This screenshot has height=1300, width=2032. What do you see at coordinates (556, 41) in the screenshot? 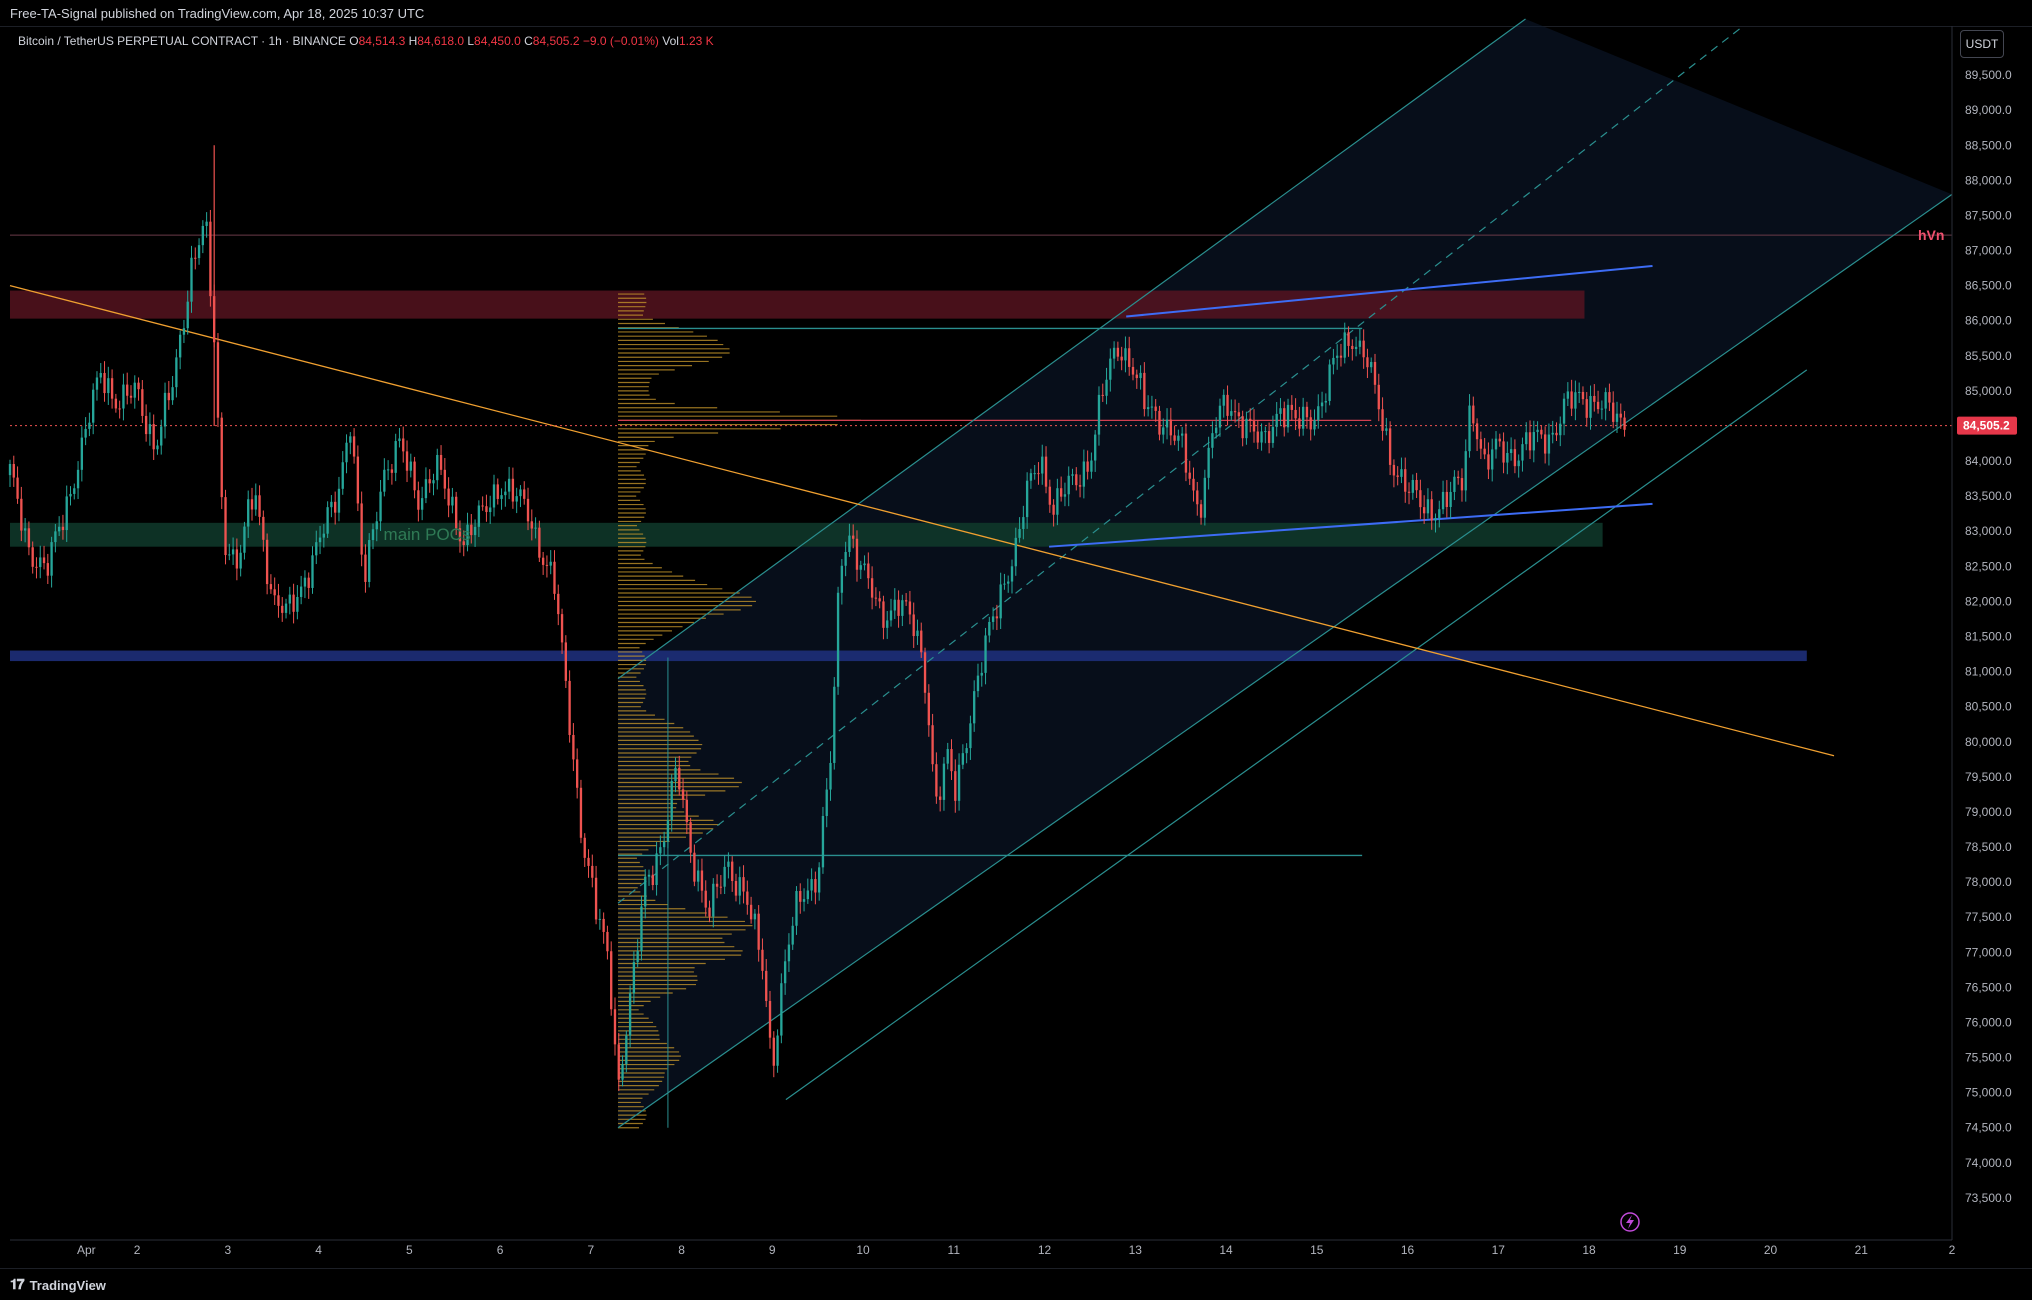
I see `close-value: 84,505.2` at bounding box center [556, 41].